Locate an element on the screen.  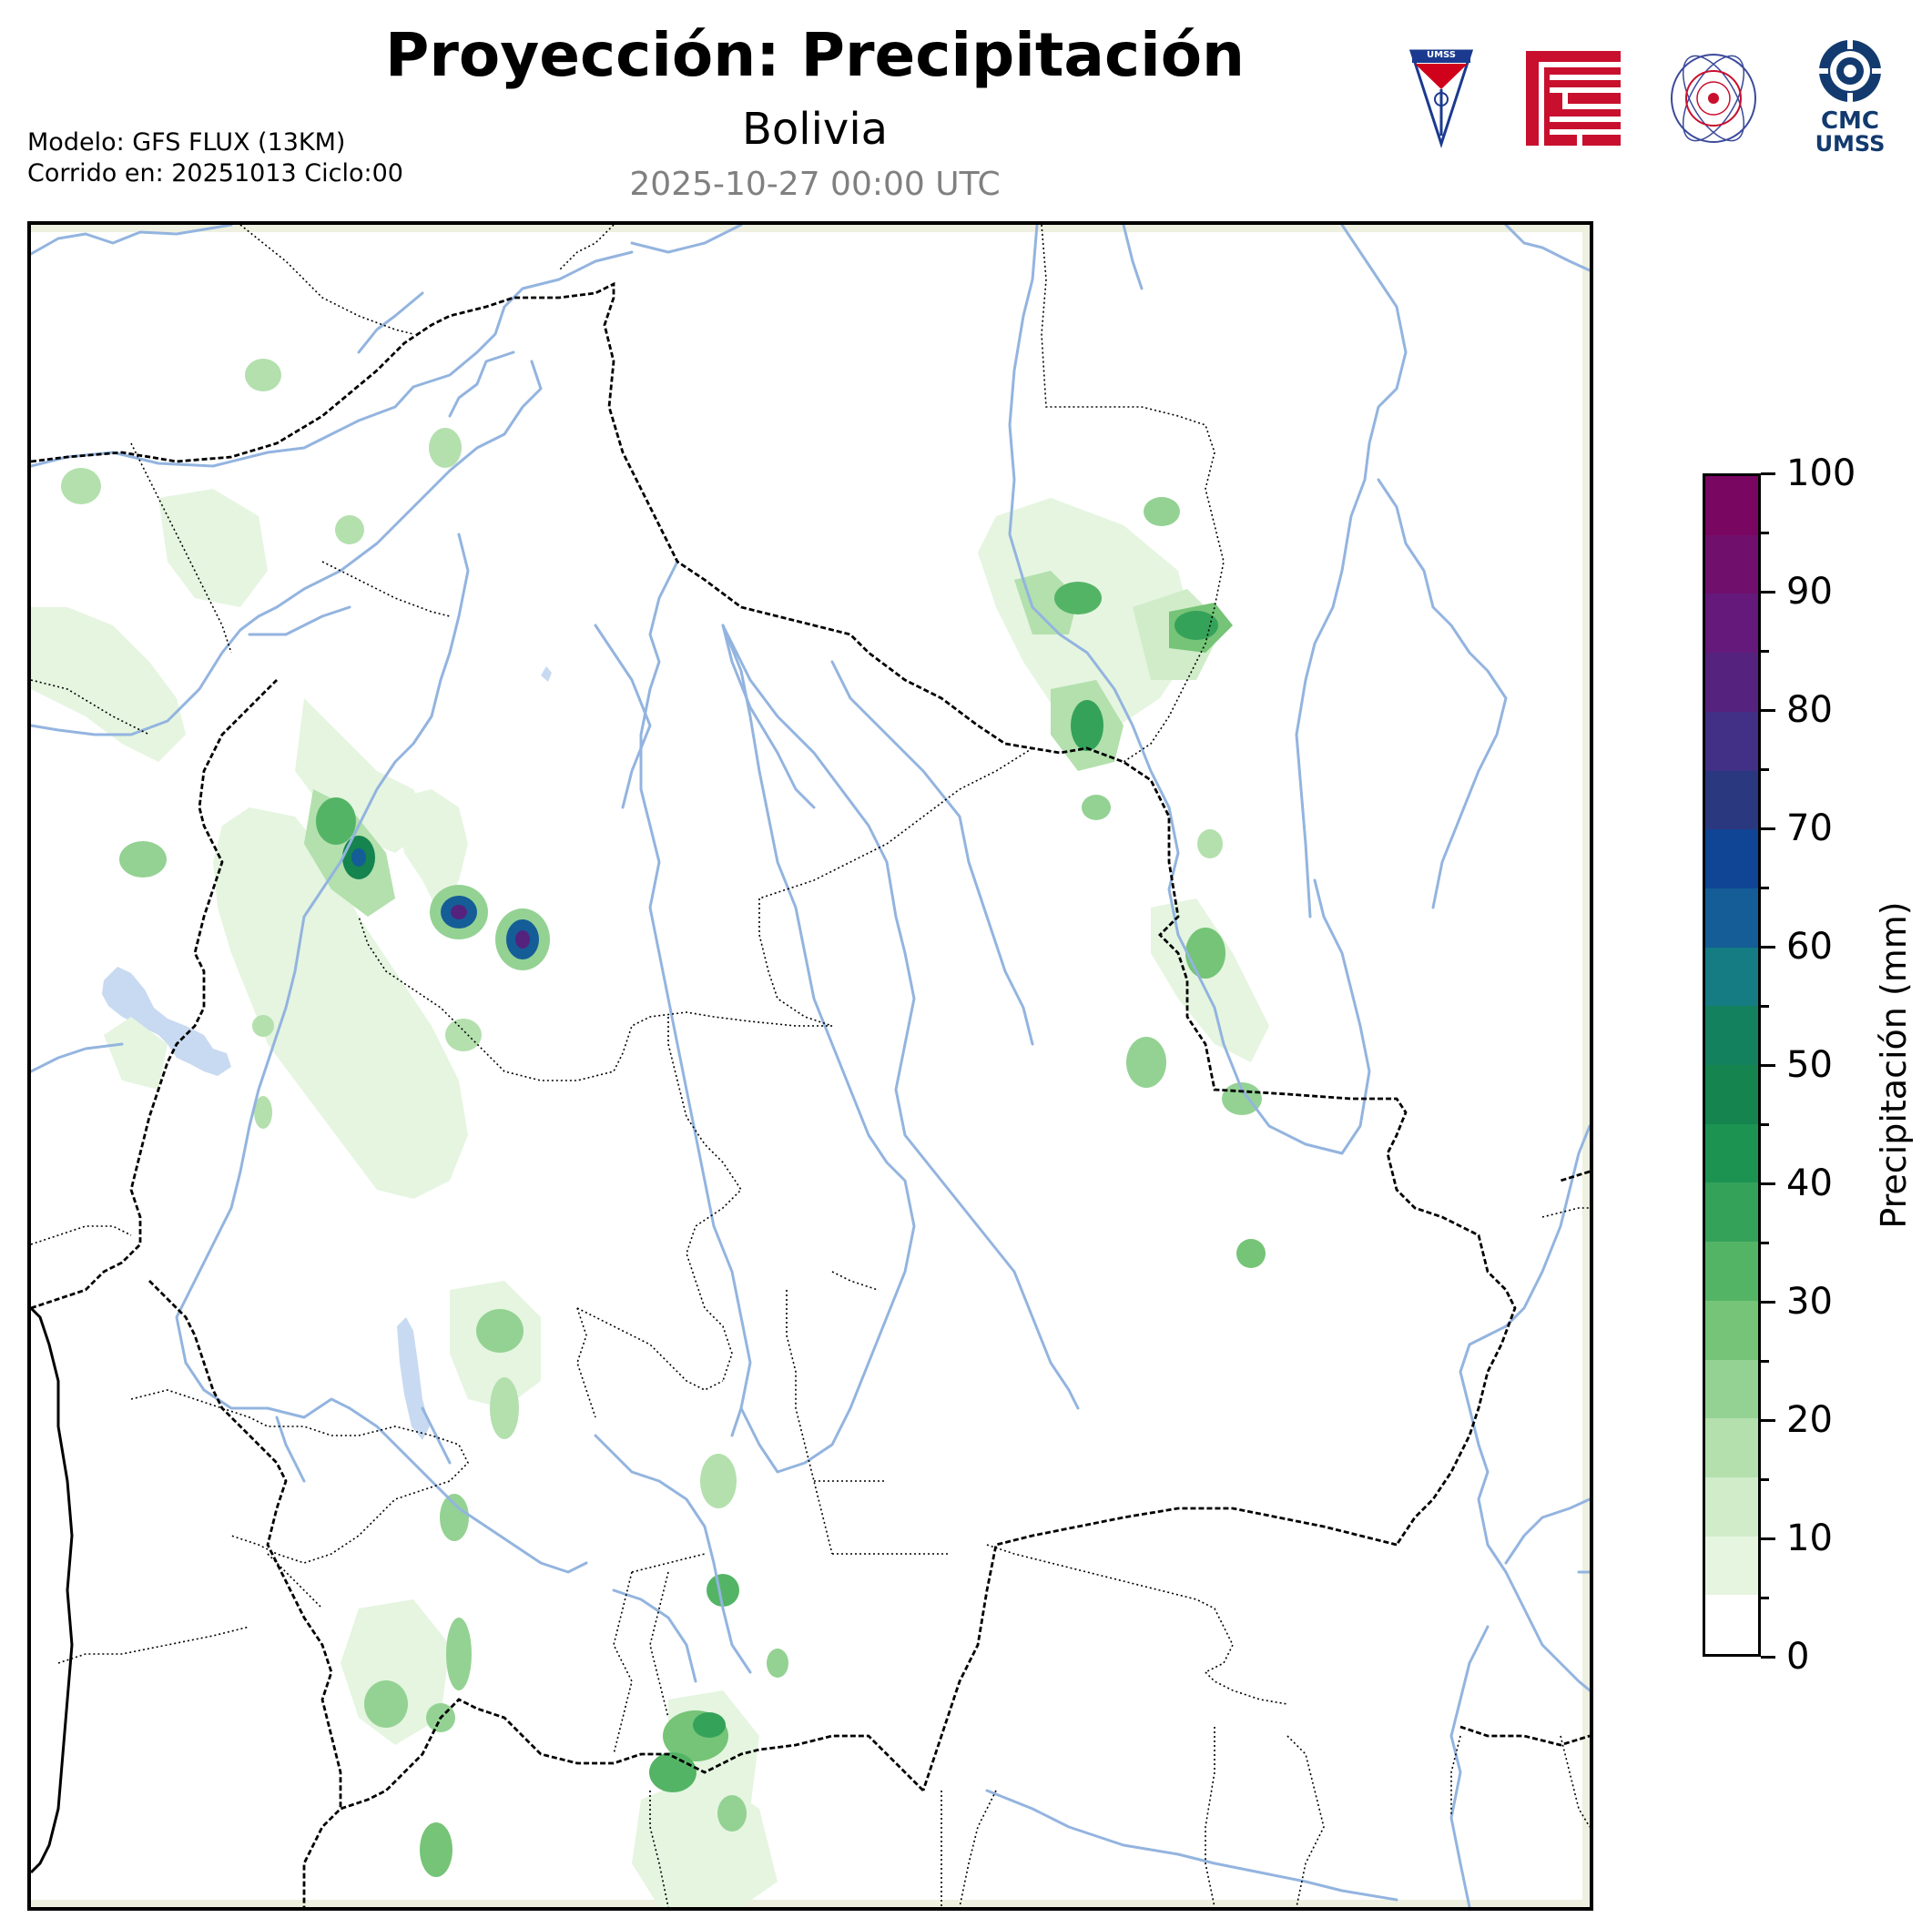
fcyt-logo is located at coordinates (1573, 99).